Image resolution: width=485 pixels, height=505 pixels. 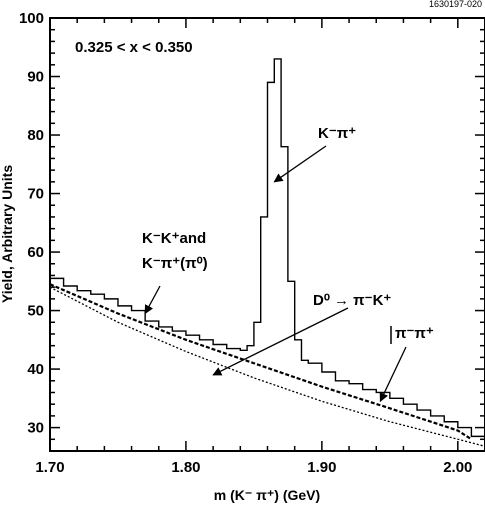 I want to click on y-tick-label: 30, so click(x=35, y=428).